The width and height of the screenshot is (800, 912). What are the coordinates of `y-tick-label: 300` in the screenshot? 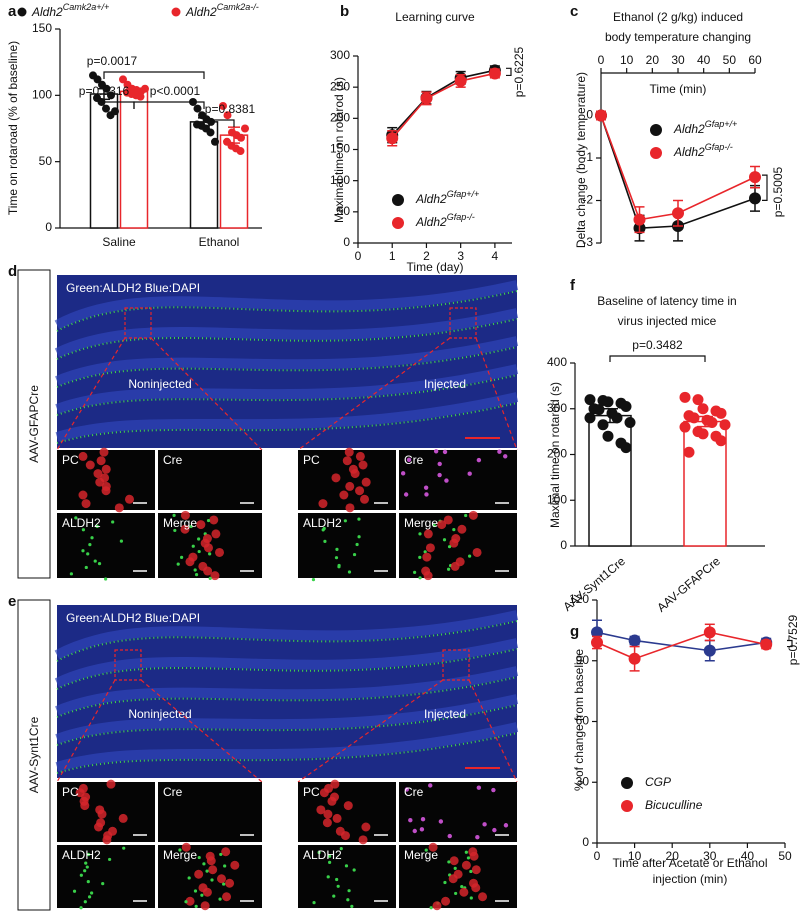 It's located at (340, 55).